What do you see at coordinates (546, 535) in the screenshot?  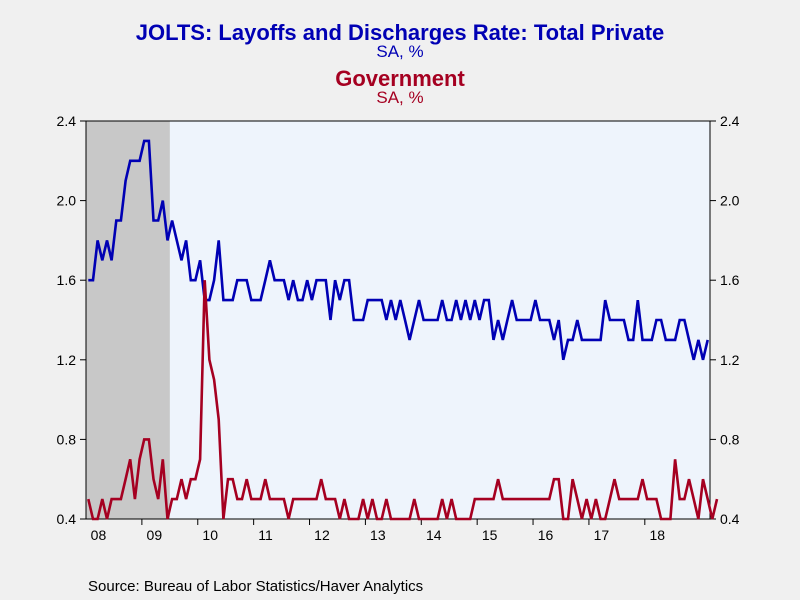 I see `x-tick-label: 16` at bounding box center [546, 535].